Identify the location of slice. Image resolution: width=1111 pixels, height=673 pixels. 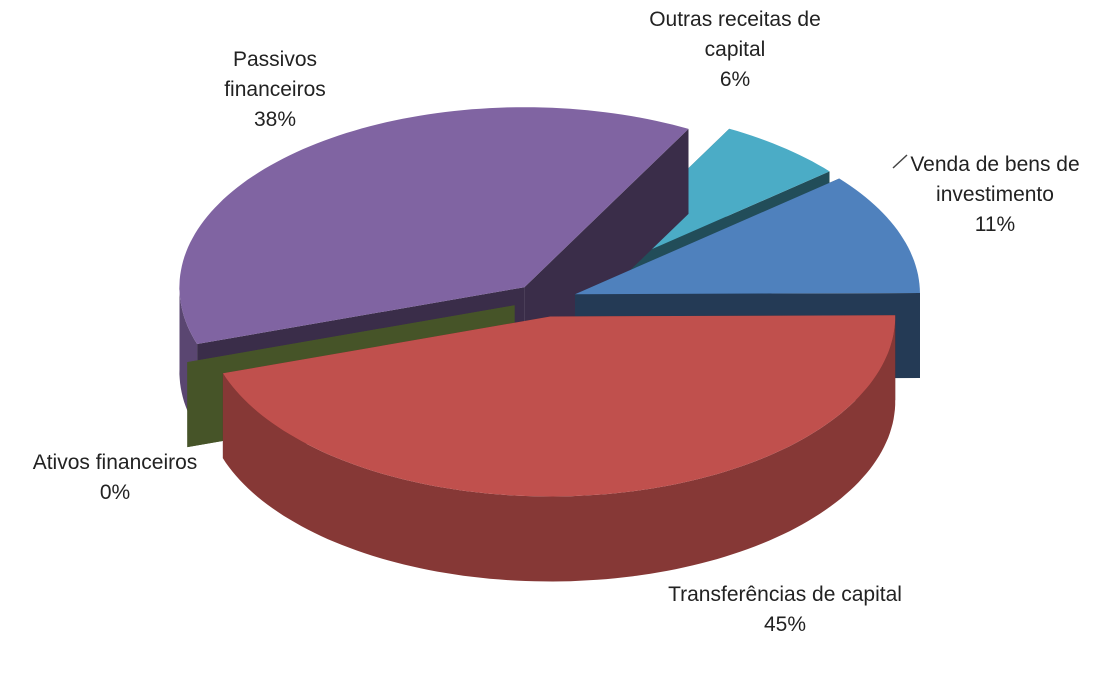
(747, 236).